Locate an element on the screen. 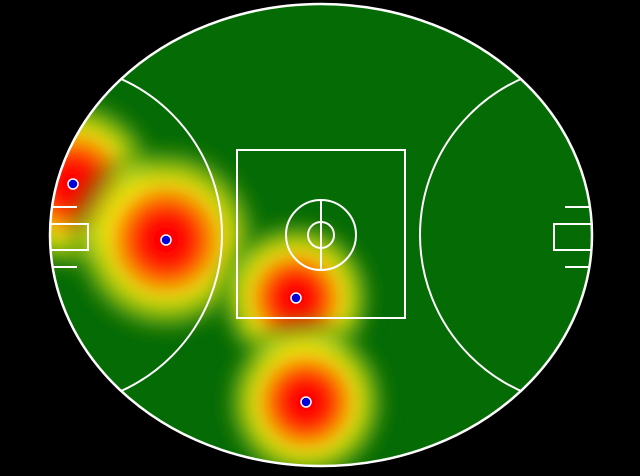 The width and height of the screenshot is (640, 476). center-square is located at coordinates (321, 234).